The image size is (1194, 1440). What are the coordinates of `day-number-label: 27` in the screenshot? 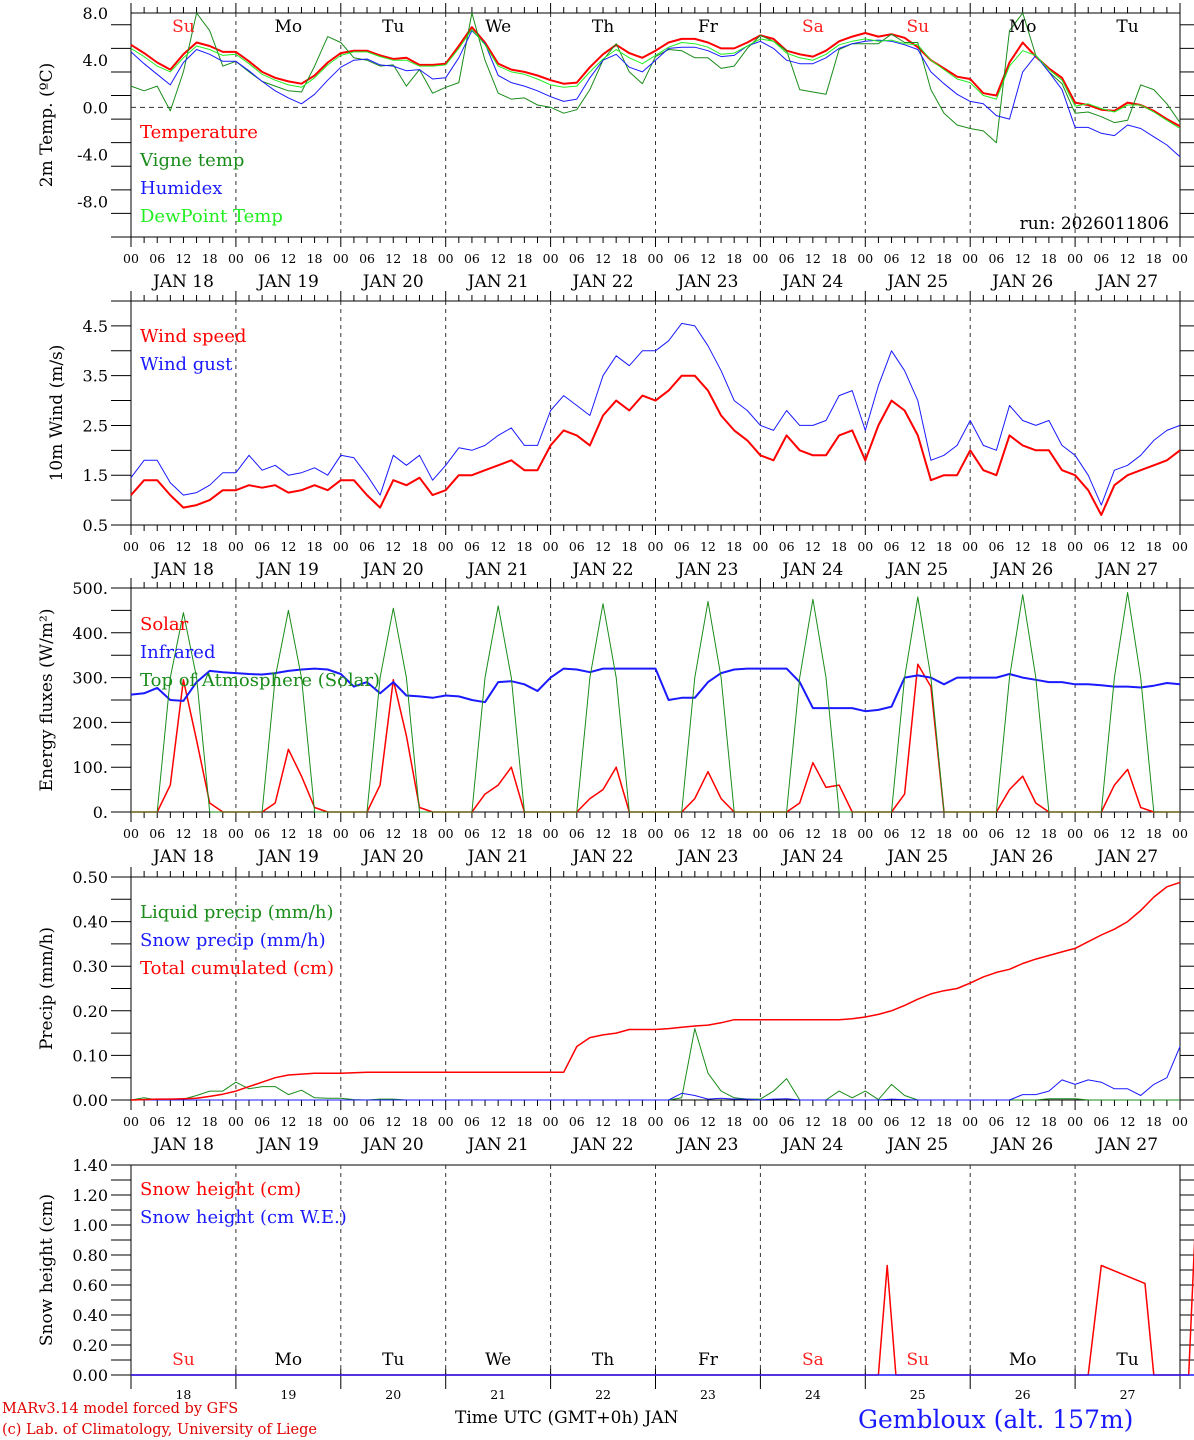 It's located at (1128, 1394).